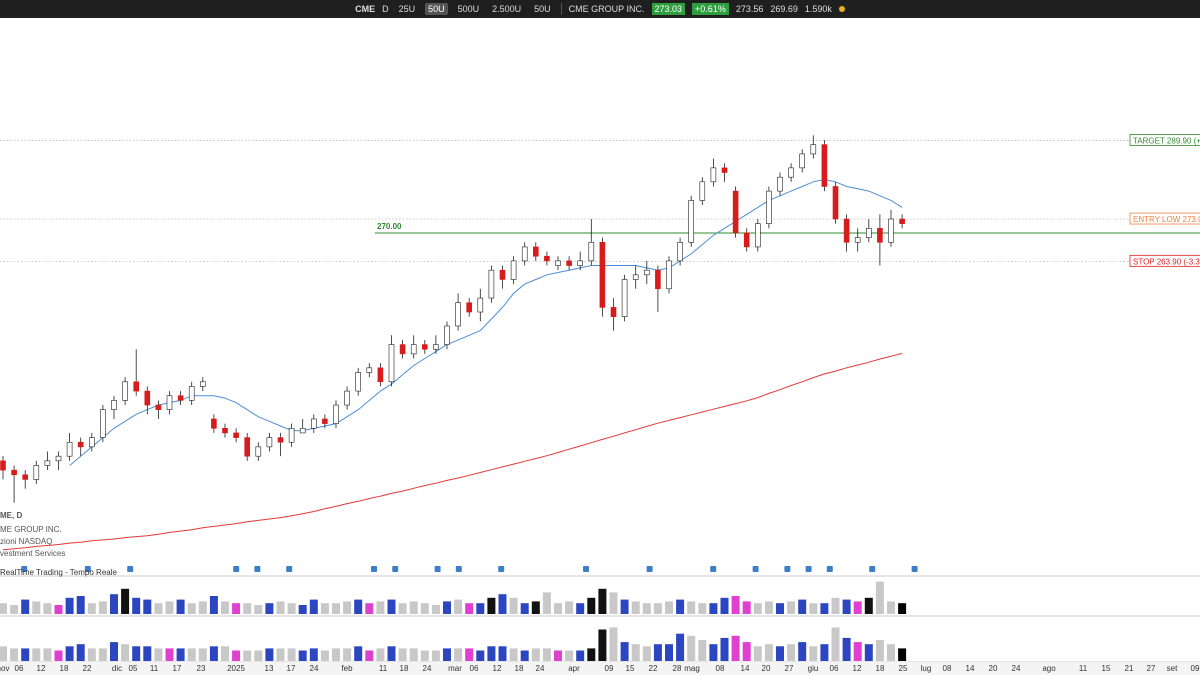 This screenshot has width=1200, height=675. Describe the element at coordinates (653, 668) in the screenshot. I see `x-tick-label: 22` at that location.